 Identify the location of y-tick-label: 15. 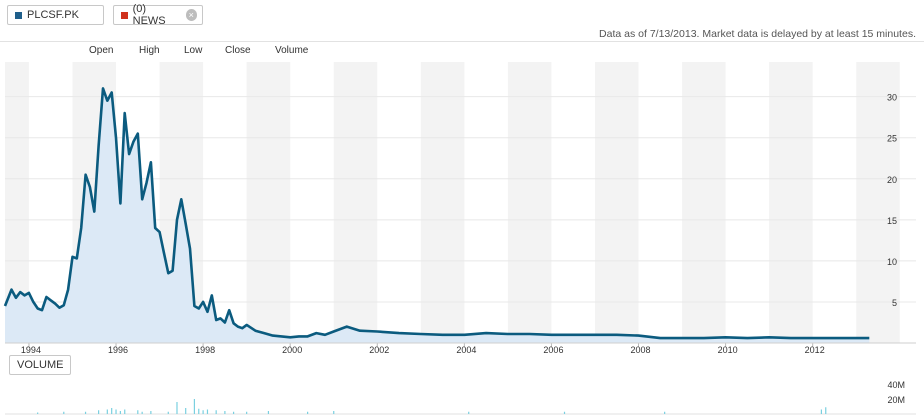
(892, 221).